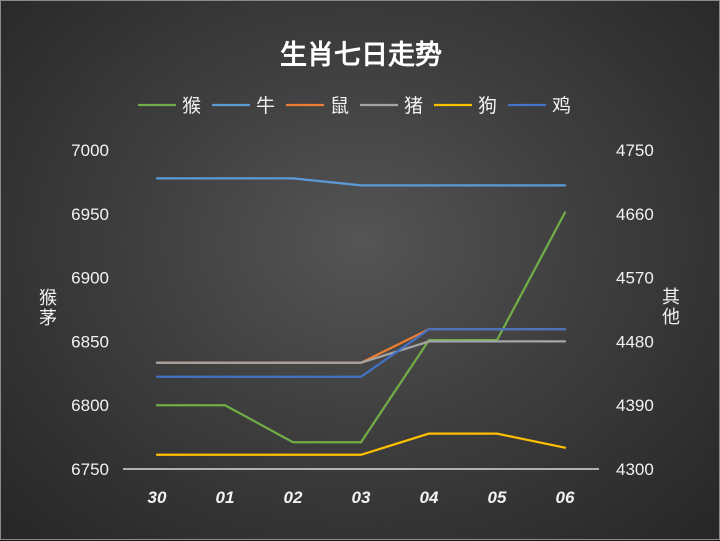 The image size is (720, 541). I want to click on right-tick-label: 4660, so click(635, 214).